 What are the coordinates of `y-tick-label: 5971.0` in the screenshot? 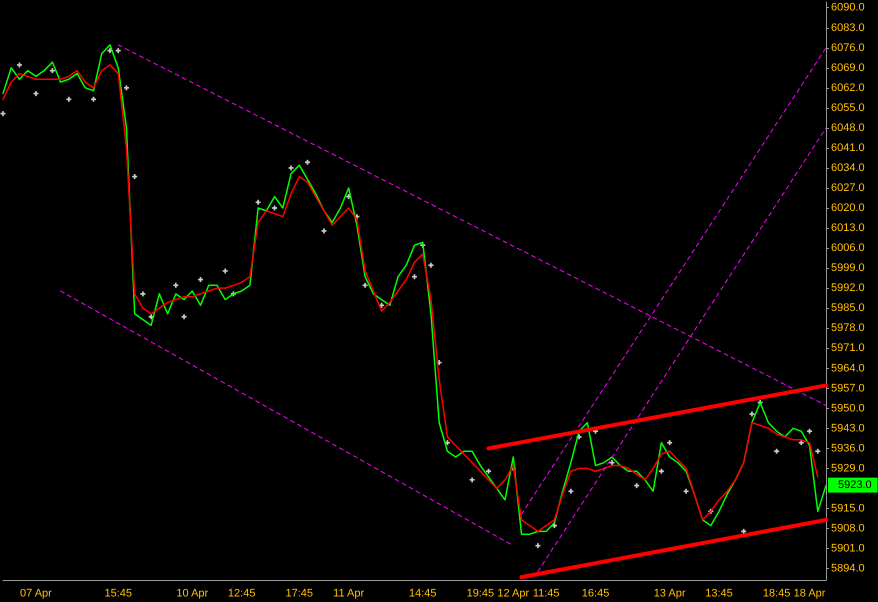 It's located at (848, 348).